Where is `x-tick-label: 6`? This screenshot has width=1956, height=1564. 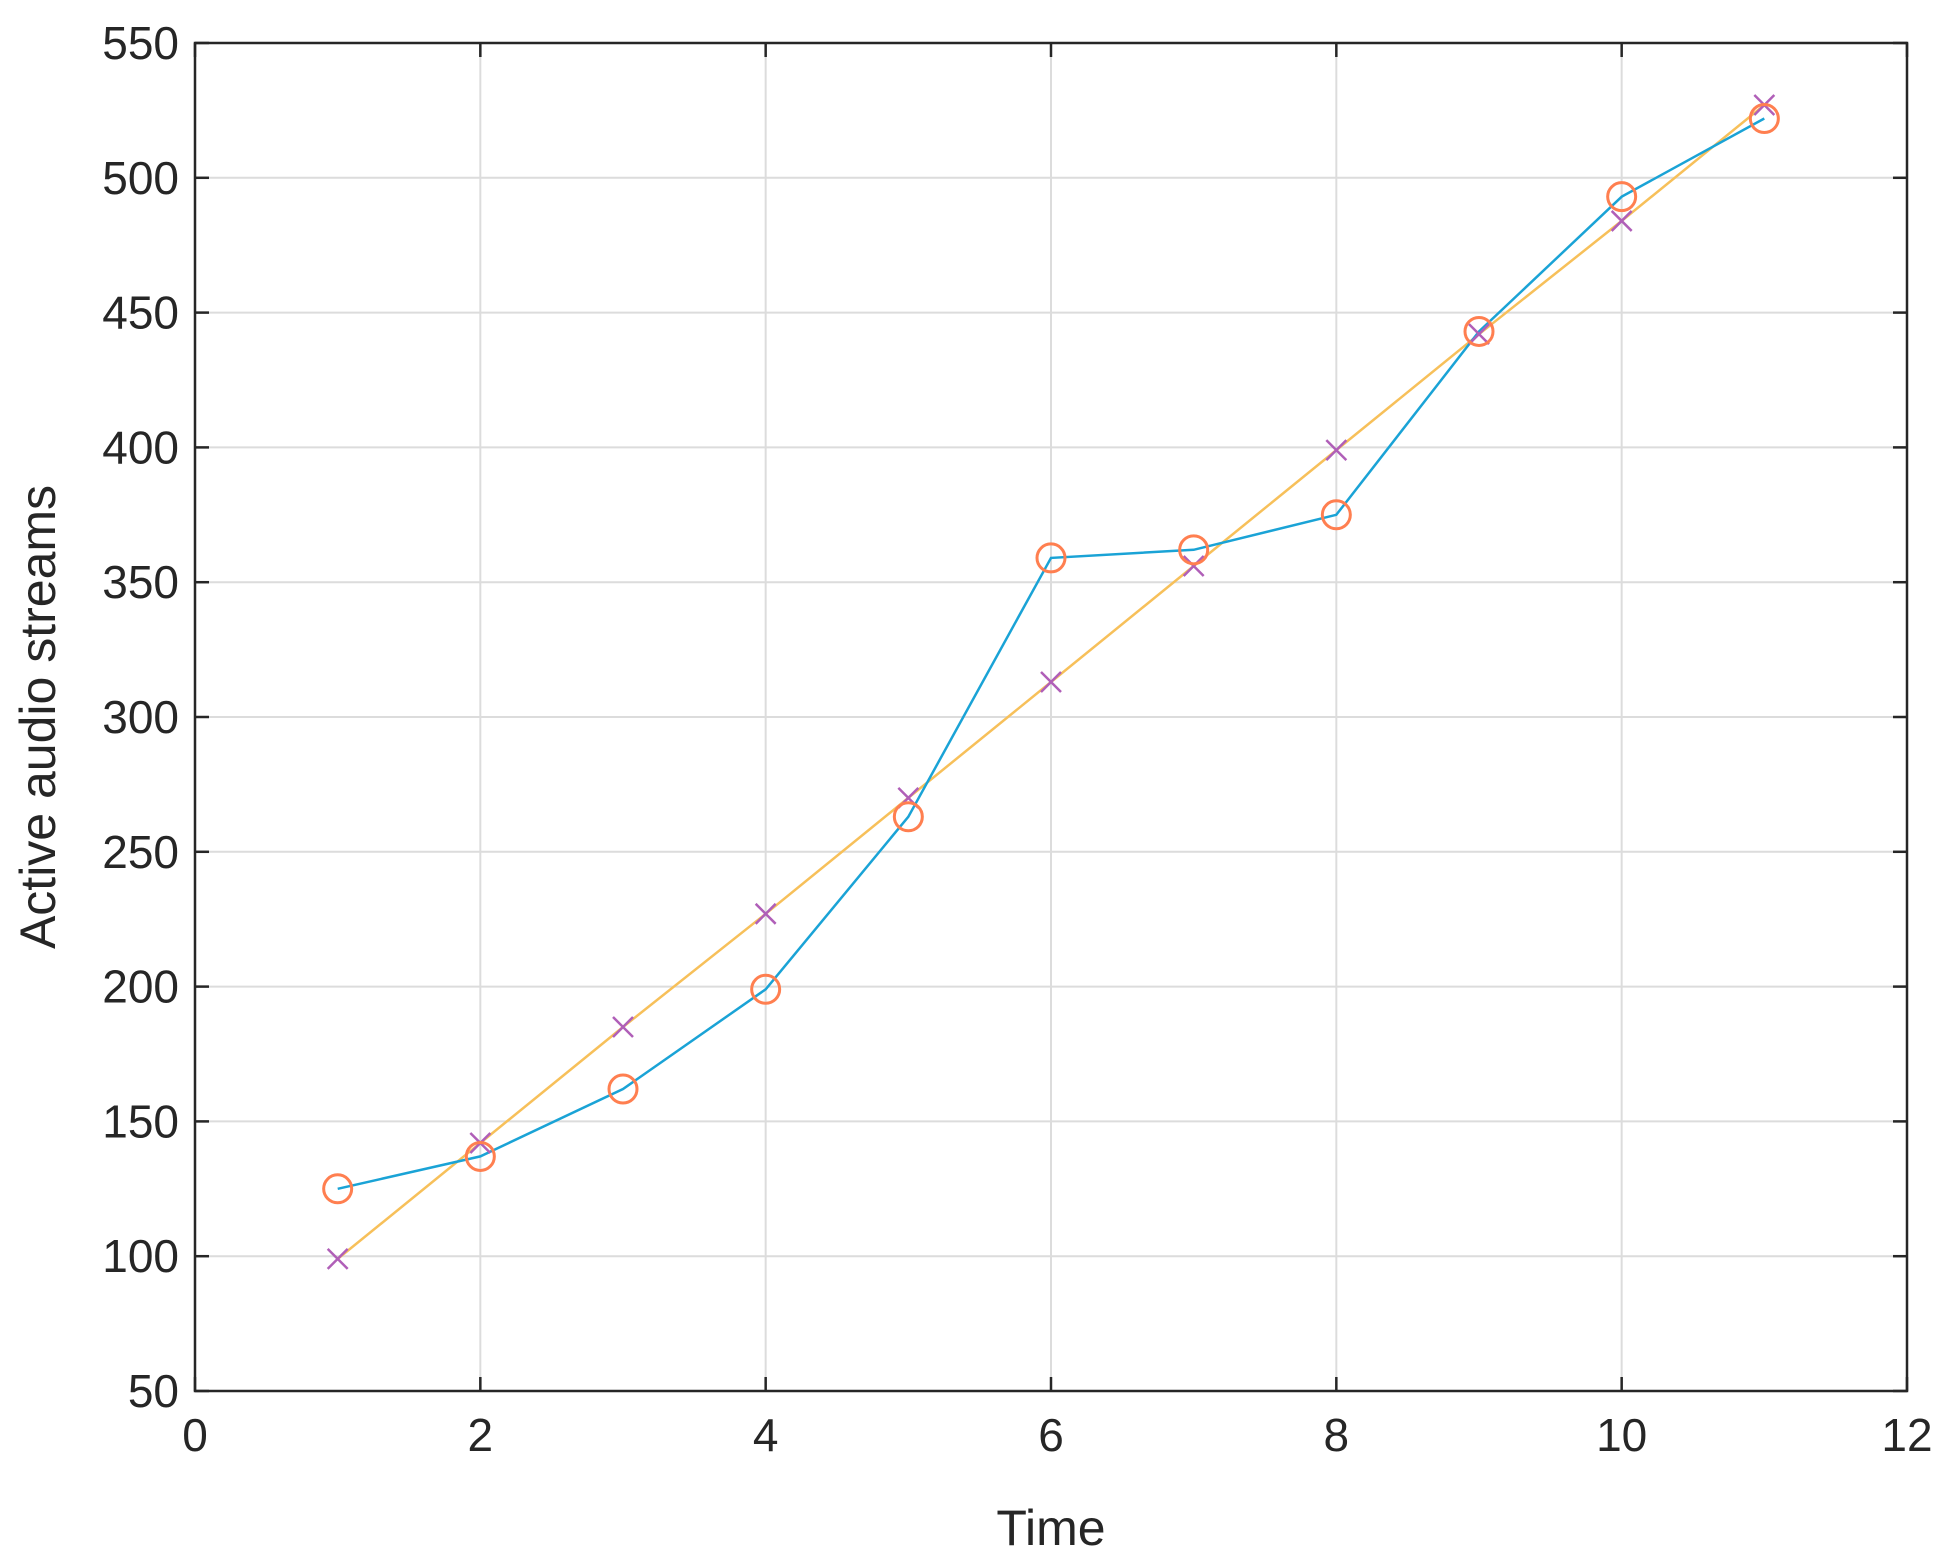
x-tick-label: 6 is located at coordinates (1051, 1435).